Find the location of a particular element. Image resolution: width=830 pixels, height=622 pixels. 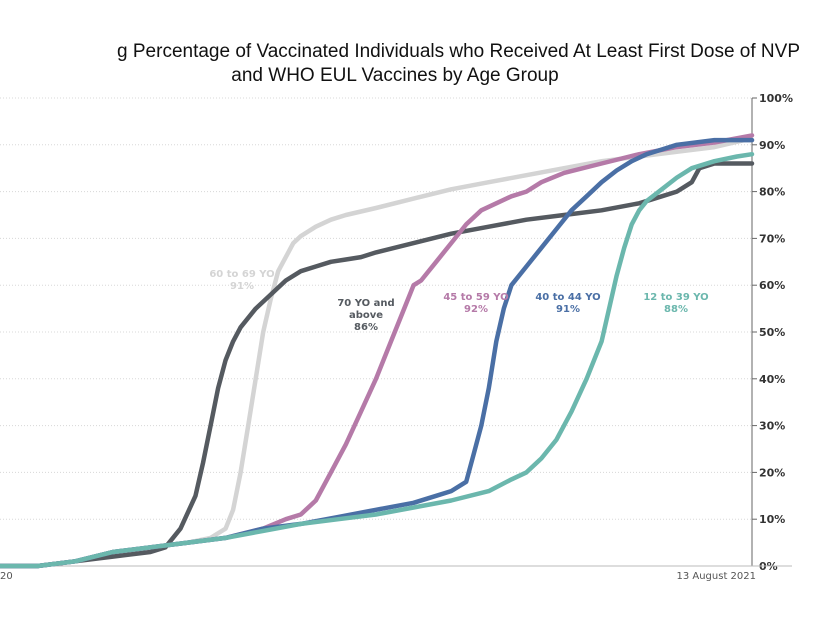

x-tick-label-start: 20 is located at coordinates (6, 576).